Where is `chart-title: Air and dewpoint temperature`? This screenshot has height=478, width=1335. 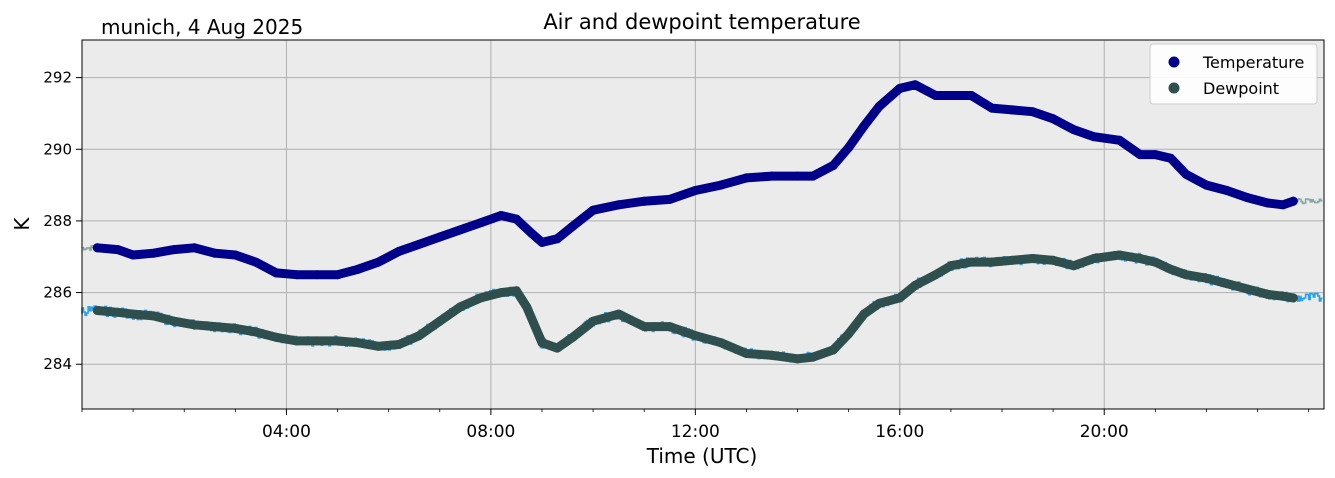
chart-title: Air and dewpoint temperature is located at coordinates (701, 22).